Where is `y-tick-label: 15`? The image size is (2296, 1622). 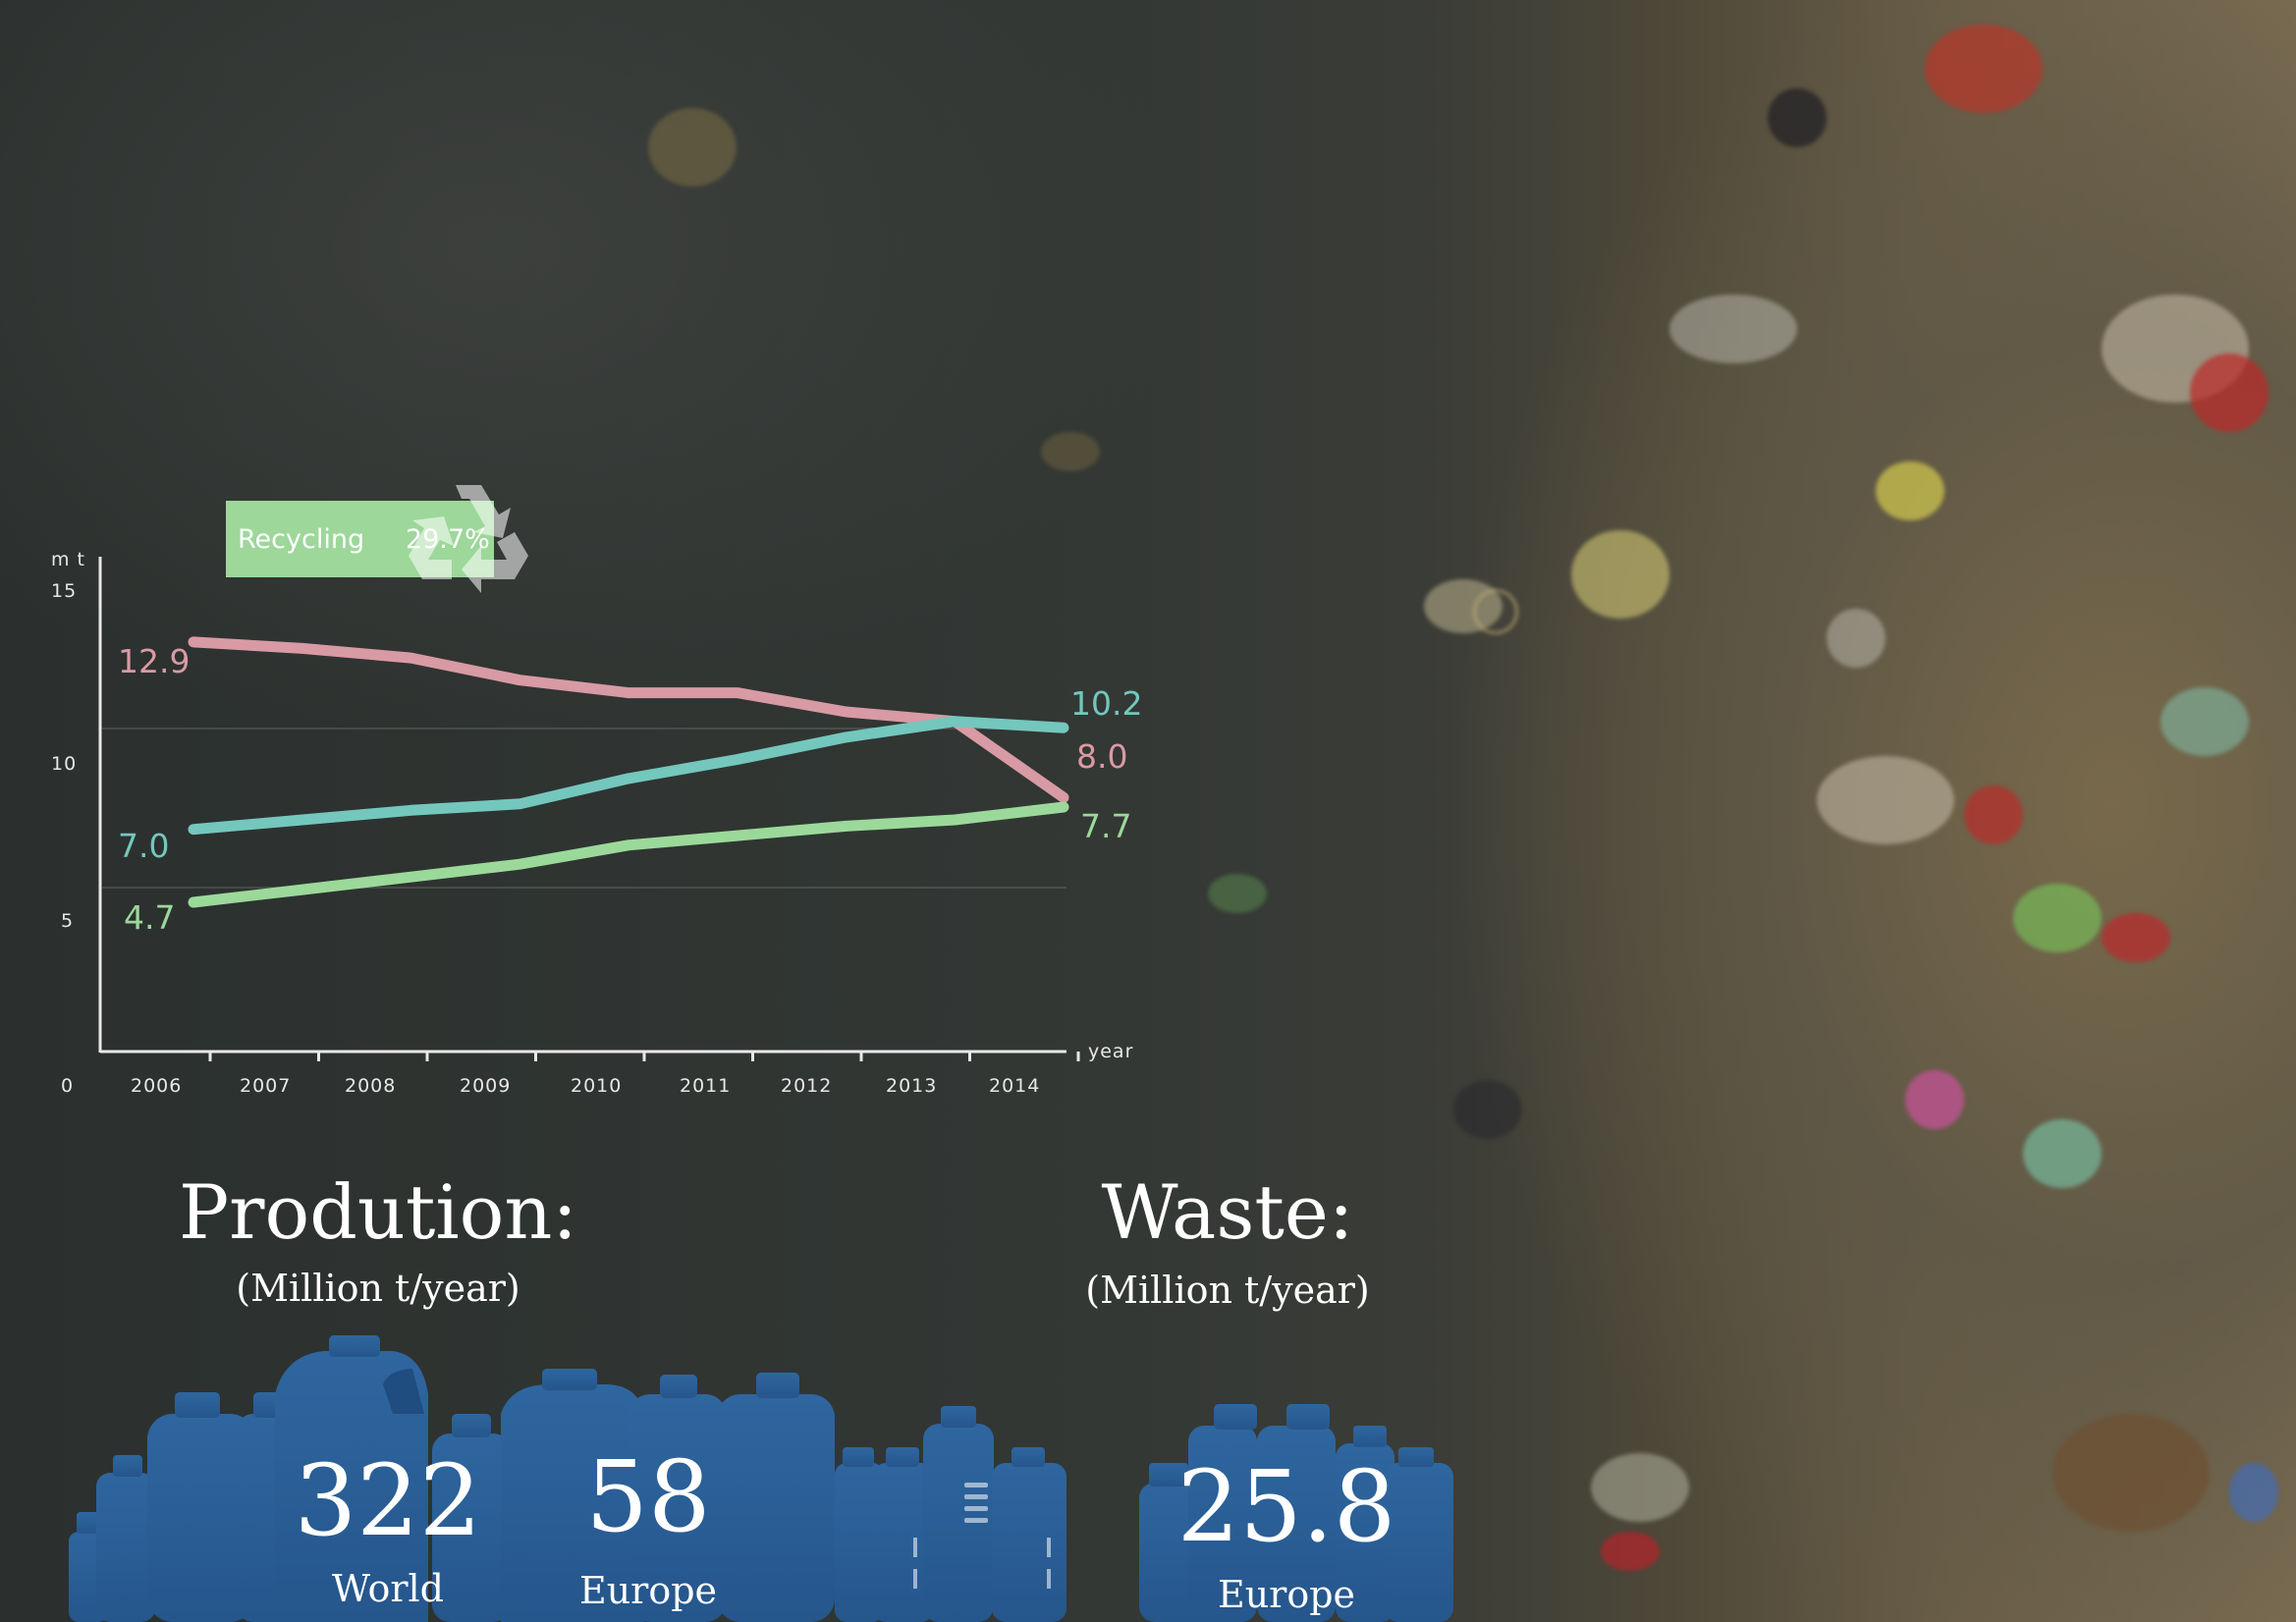
y-tick-label: 15 is located at coordinates (64, 591).